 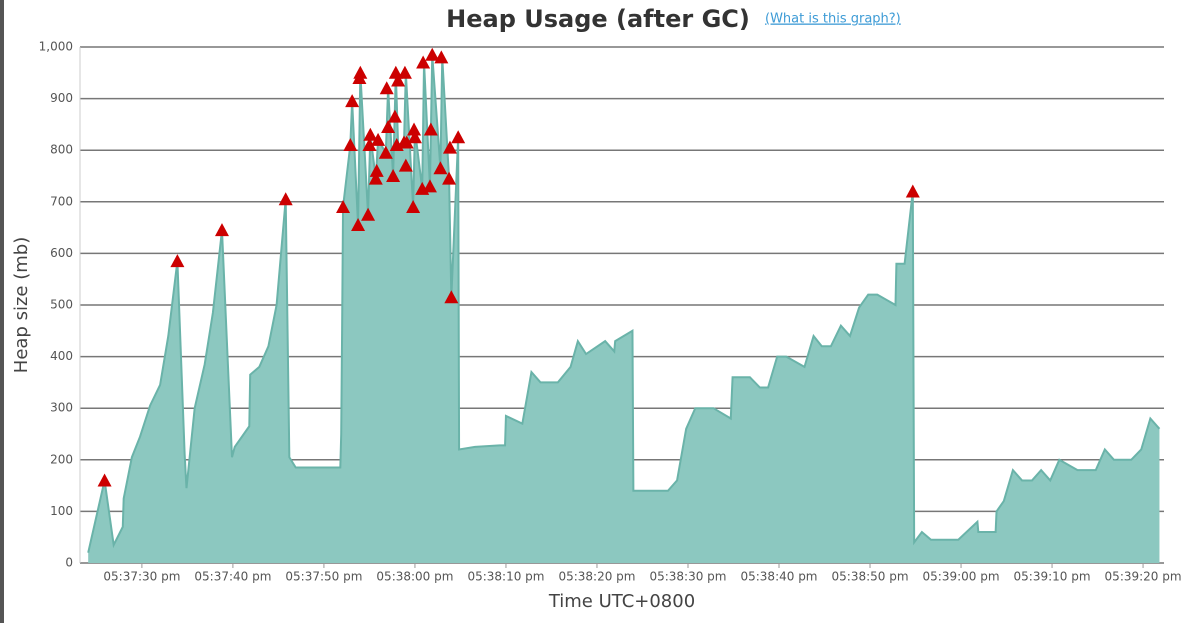 I want to click on x-tick-label: 05:38:40 pm, so click(x=778, y=577).